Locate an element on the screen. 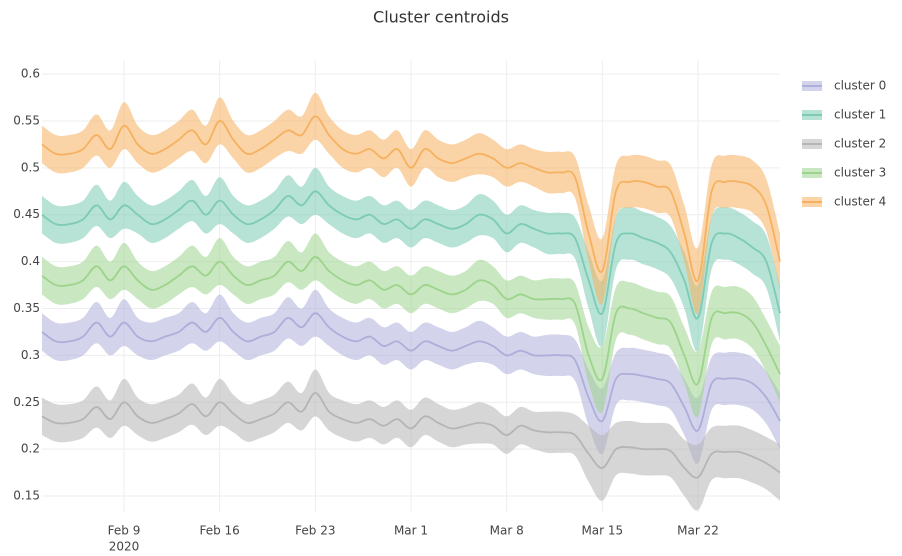 The height and width of the screenshot is (556, 902). legend-label: cluster 3 is located at coordinates (860, 173).